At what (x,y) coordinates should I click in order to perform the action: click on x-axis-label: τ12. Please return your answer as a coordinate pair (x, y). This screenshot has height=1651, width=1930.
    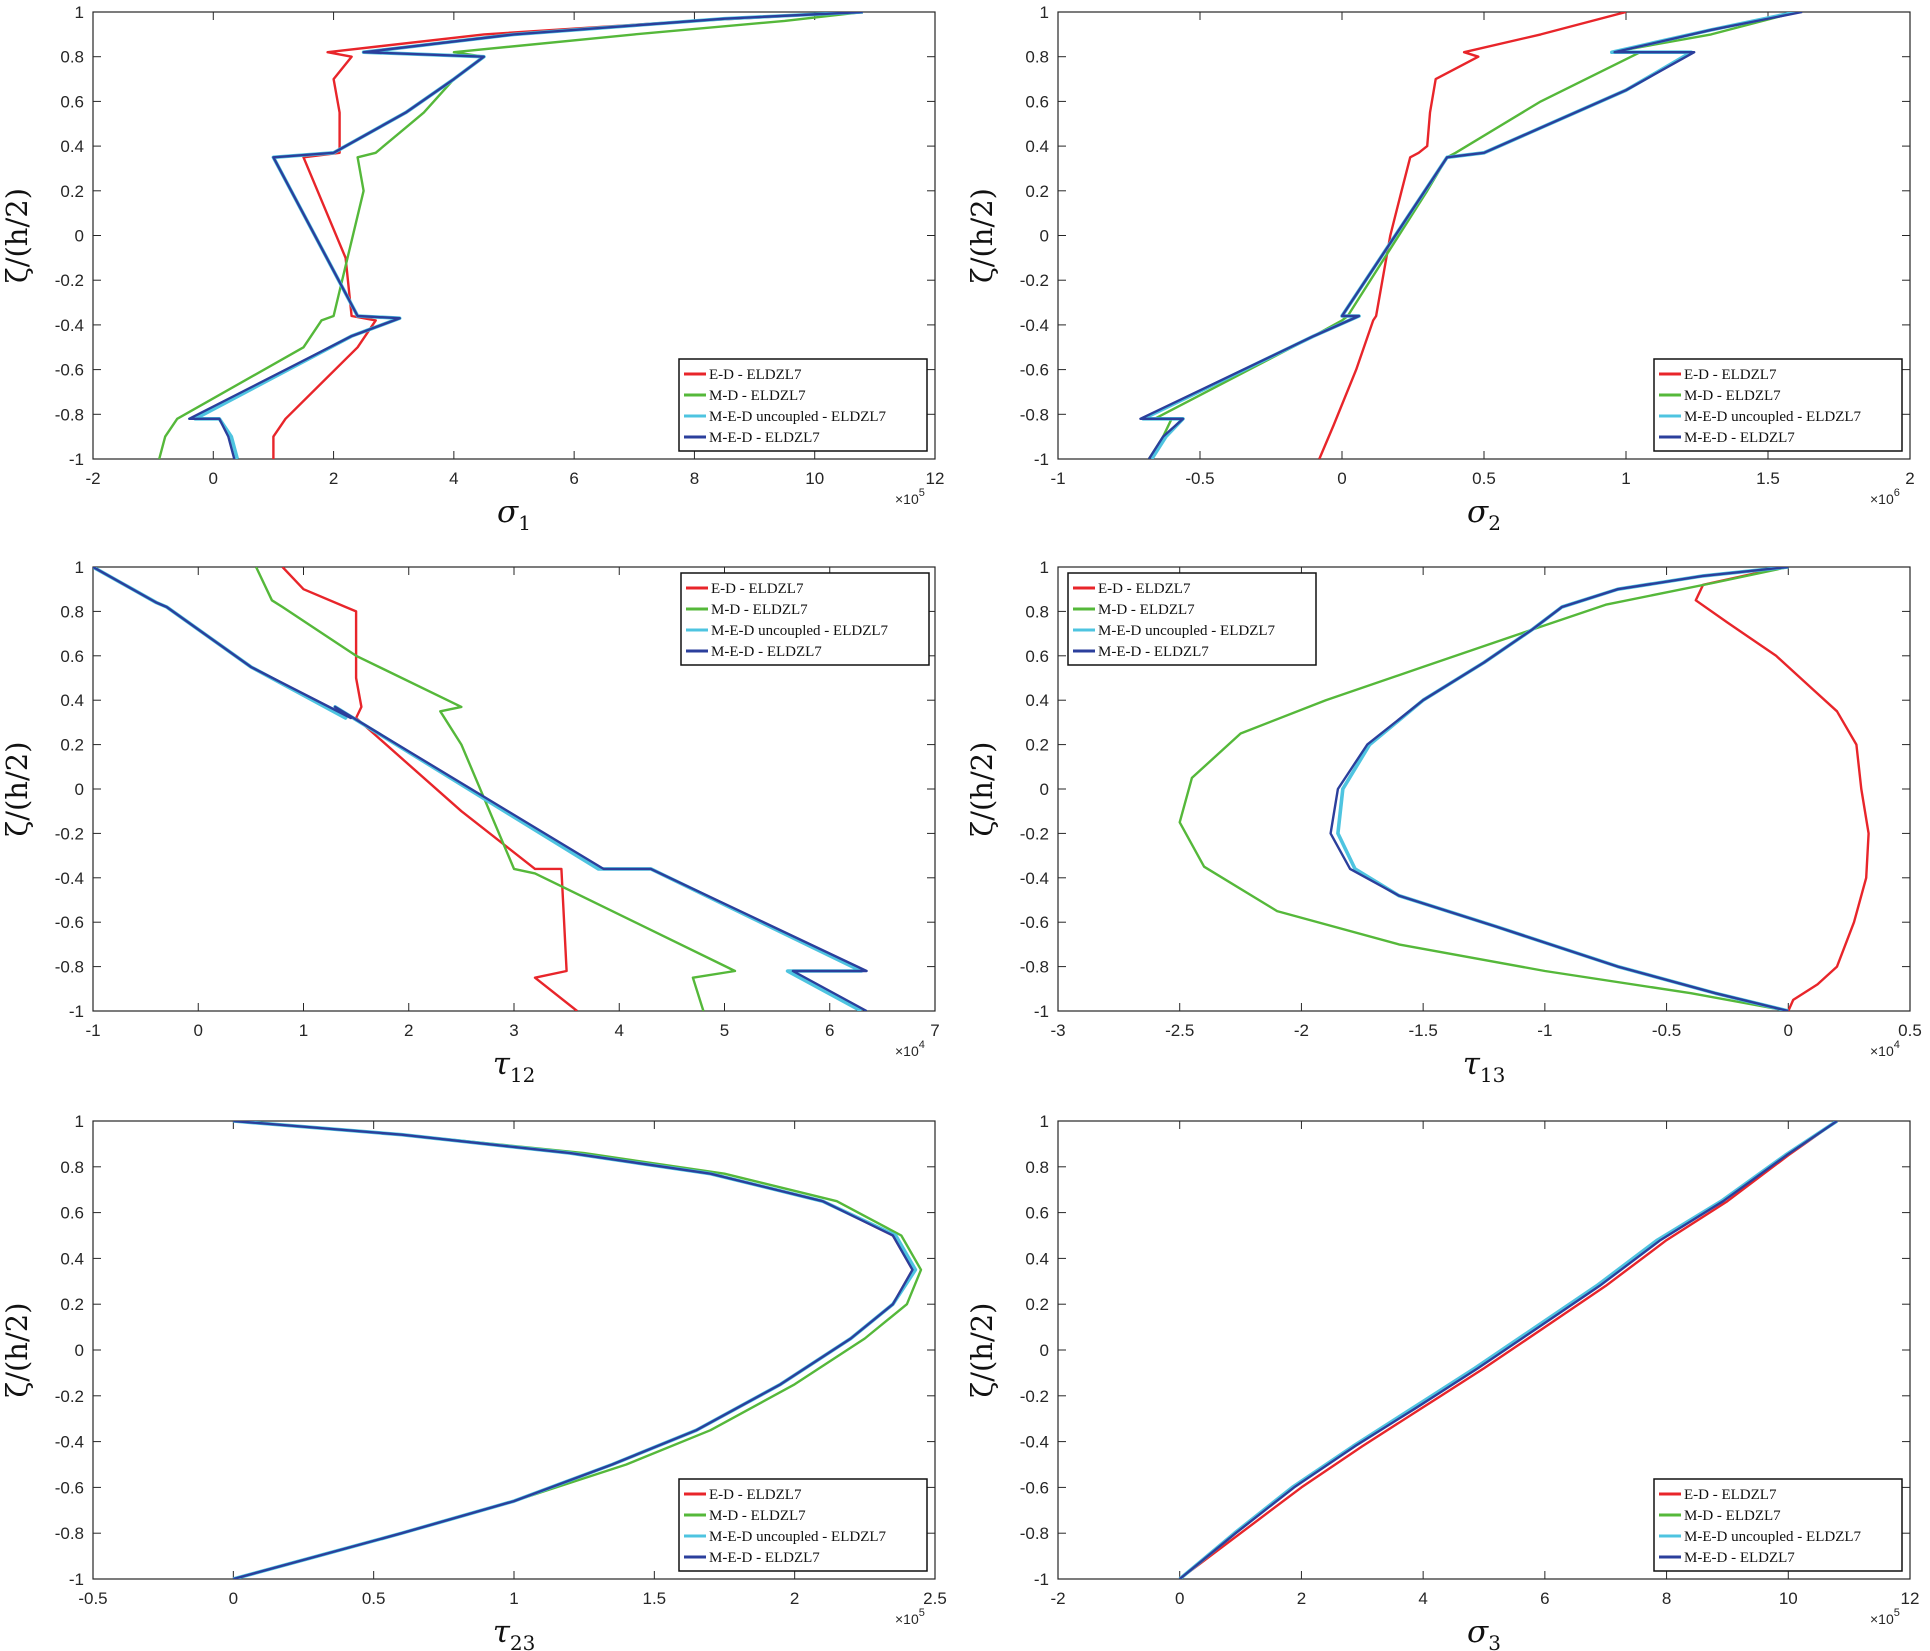
    Looking at the image, I should click on (514, 1066).